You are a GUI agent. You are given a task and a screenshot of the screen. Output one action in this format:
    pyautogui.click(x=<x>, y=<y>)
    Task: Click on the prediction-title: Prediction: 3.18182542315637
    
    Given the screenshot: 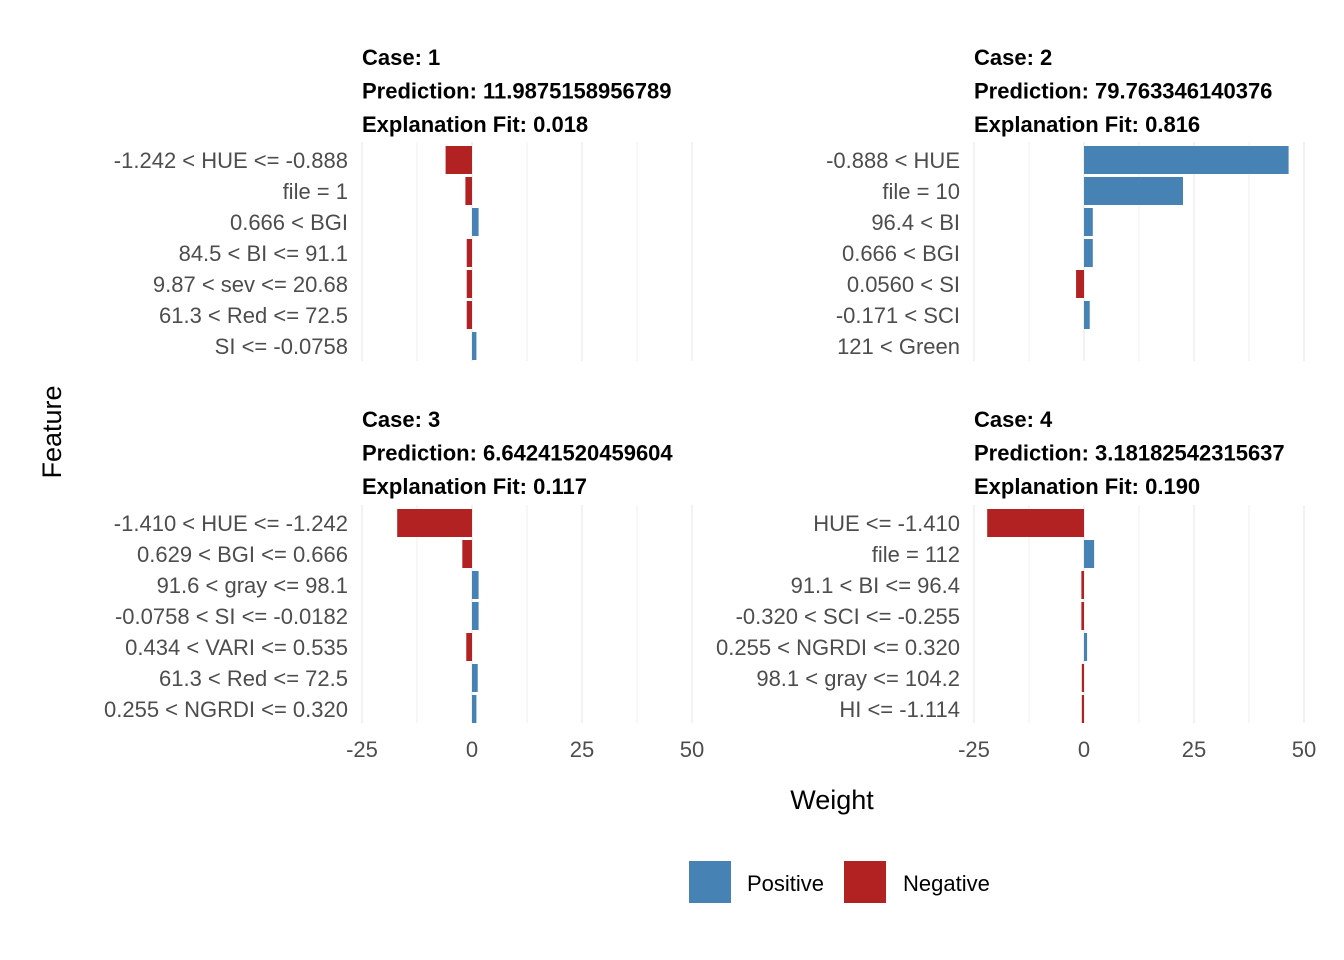 What is the action you would take?
    pyautogui.click(x=1129, y=453)
    